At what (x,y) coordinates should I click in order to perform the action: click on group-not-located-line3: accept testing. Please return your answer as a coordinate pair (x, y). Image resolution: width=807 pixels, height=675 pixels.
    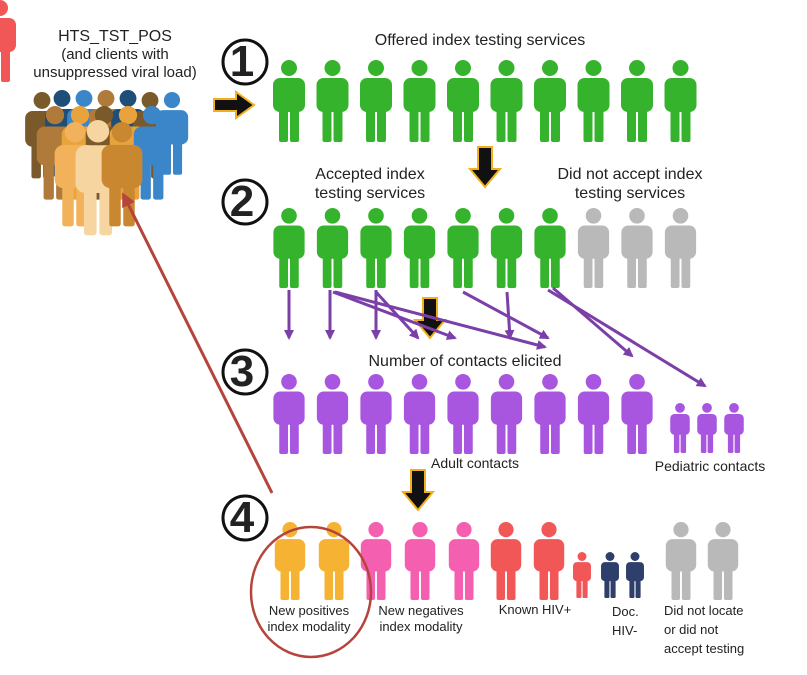
    Looking at the image, I should click on (704, 648).